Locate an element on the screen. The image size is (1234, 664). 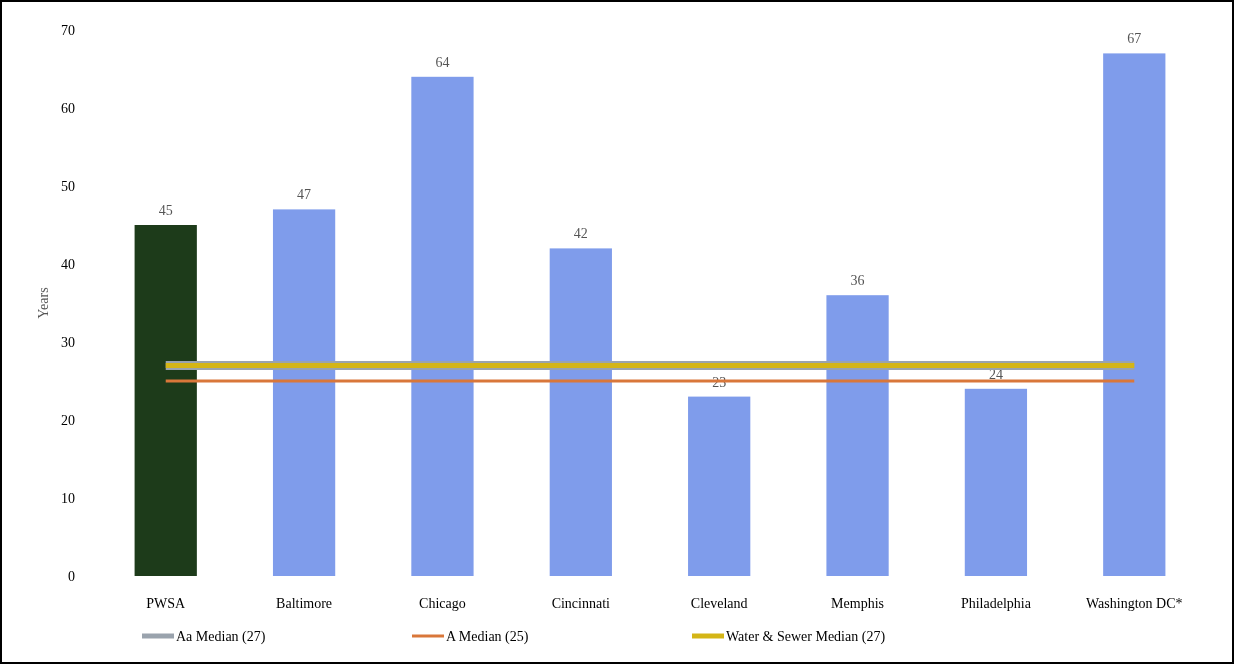
y-tick-label: 40 is located at coordinates (68, 264).